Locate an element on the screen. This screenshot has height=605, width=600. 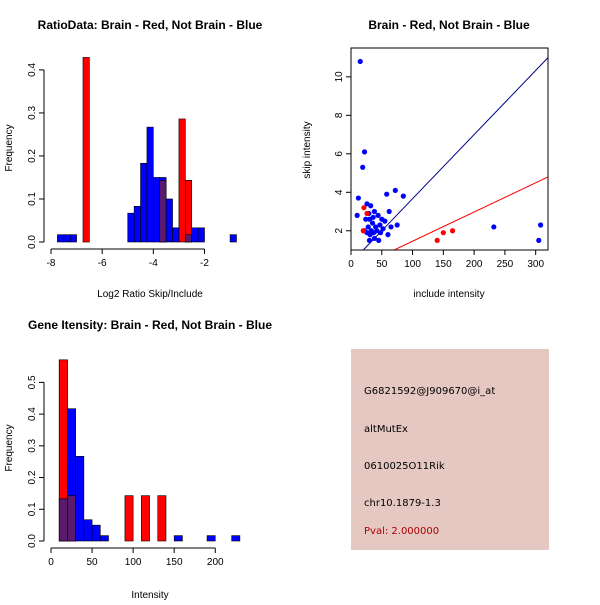
scatter-plot-area: 0 50 100 150 200 250 300 2 4 6 8 10 is located at coordinates (441, 158).